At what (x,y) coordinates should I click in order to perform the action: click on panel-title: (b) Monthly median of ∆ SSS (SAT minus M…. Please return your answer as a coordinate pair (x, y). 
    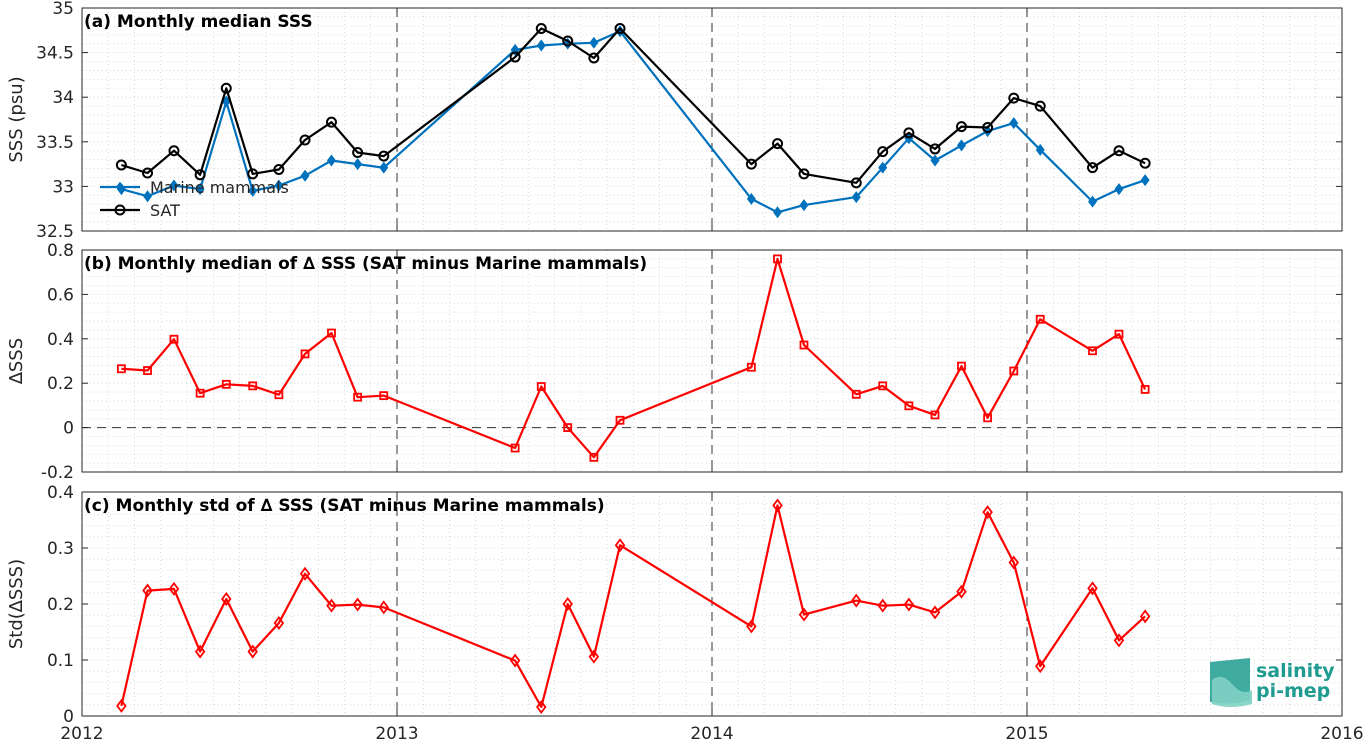
    Looking at the image, I should click on (365, 264).